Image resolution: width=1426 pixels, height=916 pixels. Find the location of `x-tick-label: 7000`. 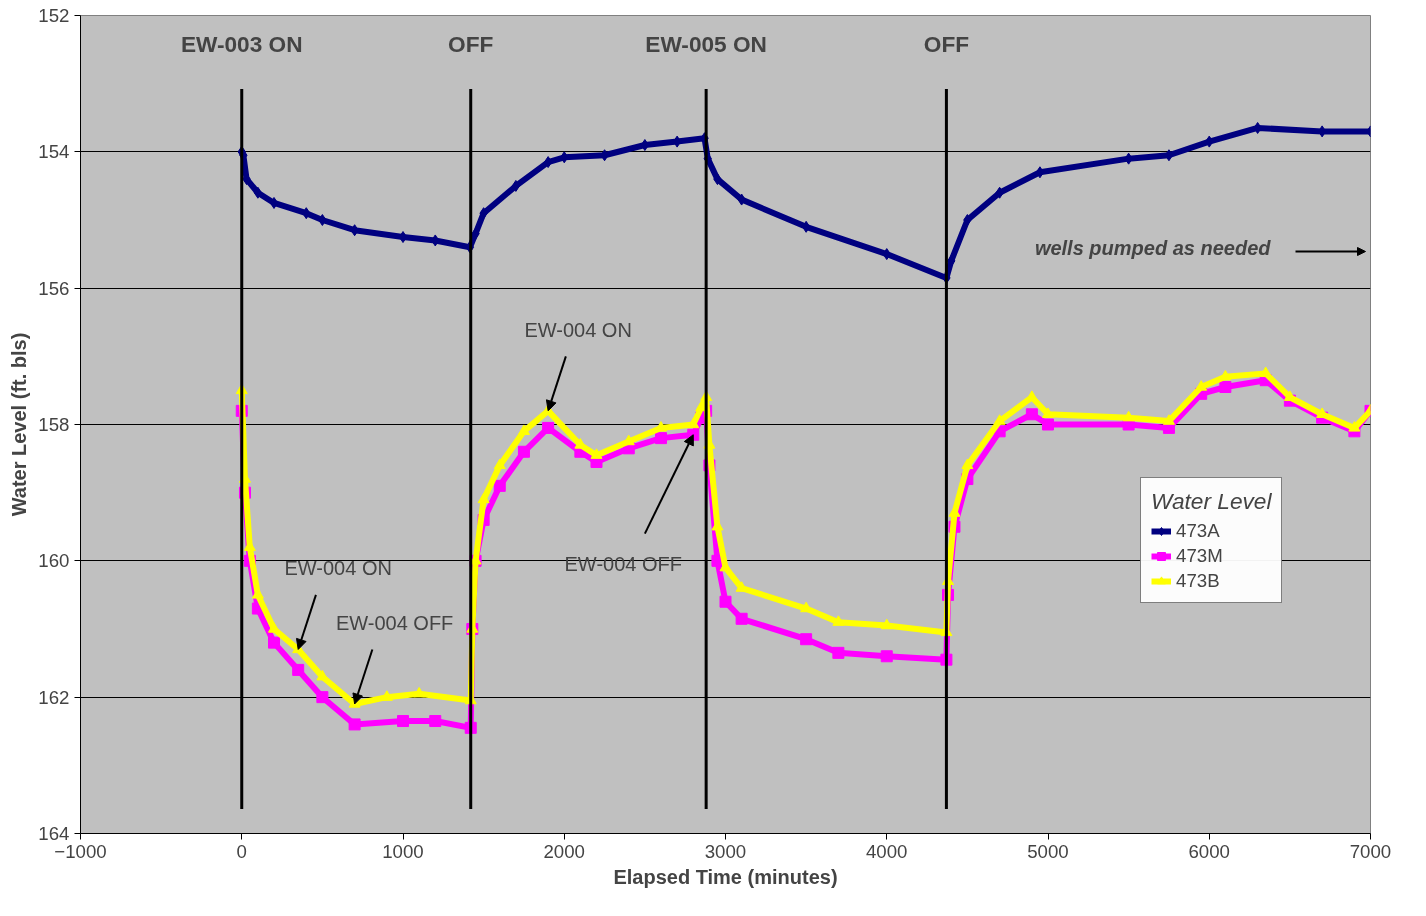

x-tick-label: 7000 is located at coordinates (1370, 851).